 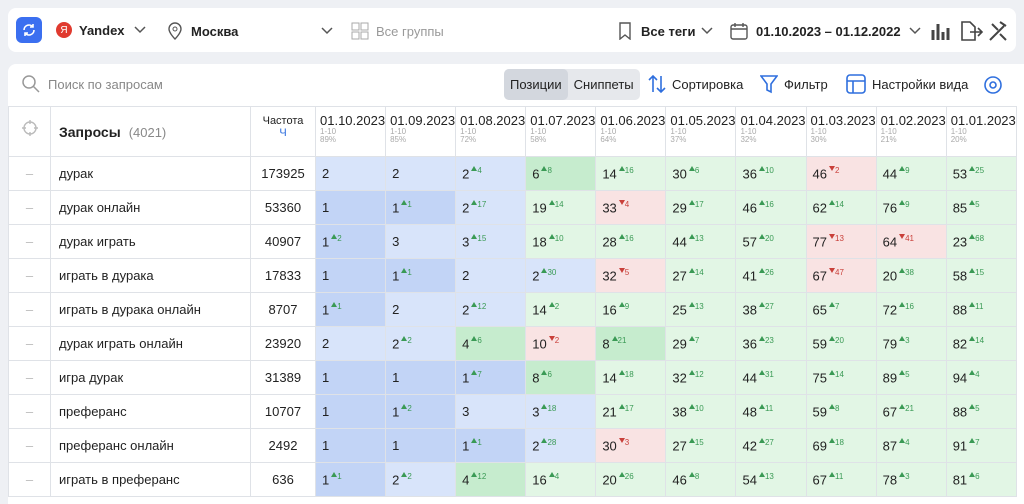 What do you see at coordinates (748, 139) in the screenshot?
I see `share: 32%` at bounding box center [748, 139].